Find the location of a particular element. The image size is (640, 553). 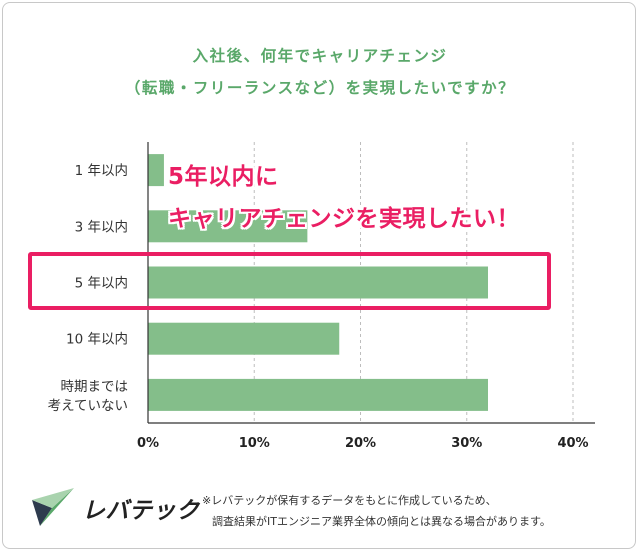

tick-label-20: 20% is located at coordinates (360, 443).